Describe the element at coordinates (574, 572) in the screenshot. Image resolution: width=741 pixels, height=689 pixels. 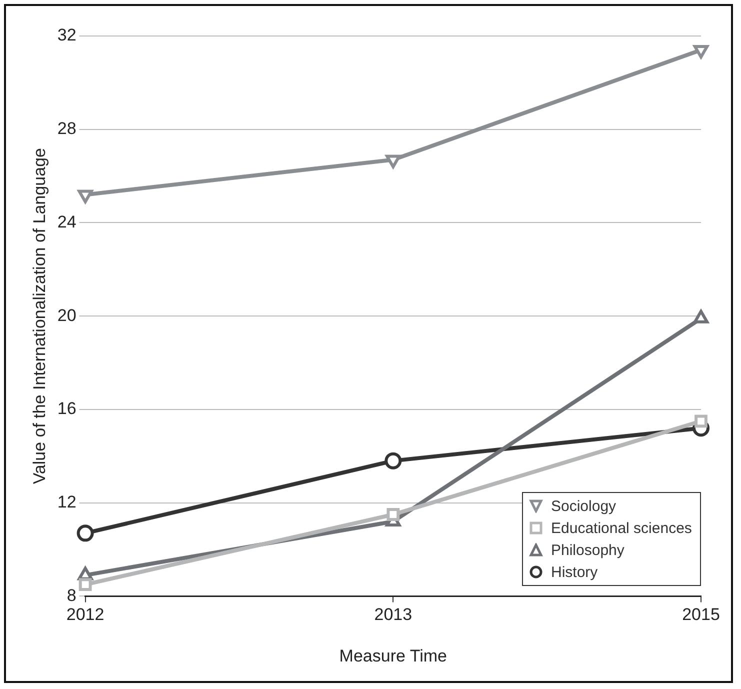
I see `legend-label: History` at that location.